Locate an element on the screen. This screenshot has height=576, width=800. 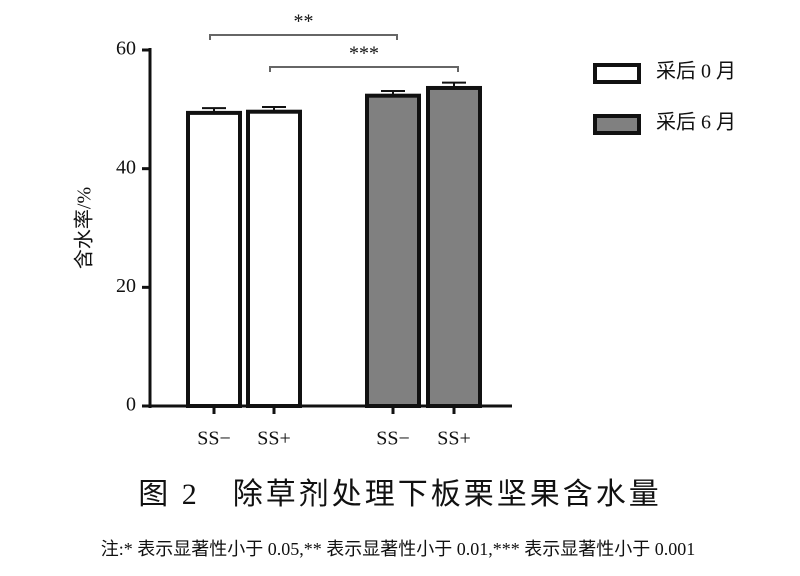
legend-label: 采后 0 月 is located at coordinates (696, 71).